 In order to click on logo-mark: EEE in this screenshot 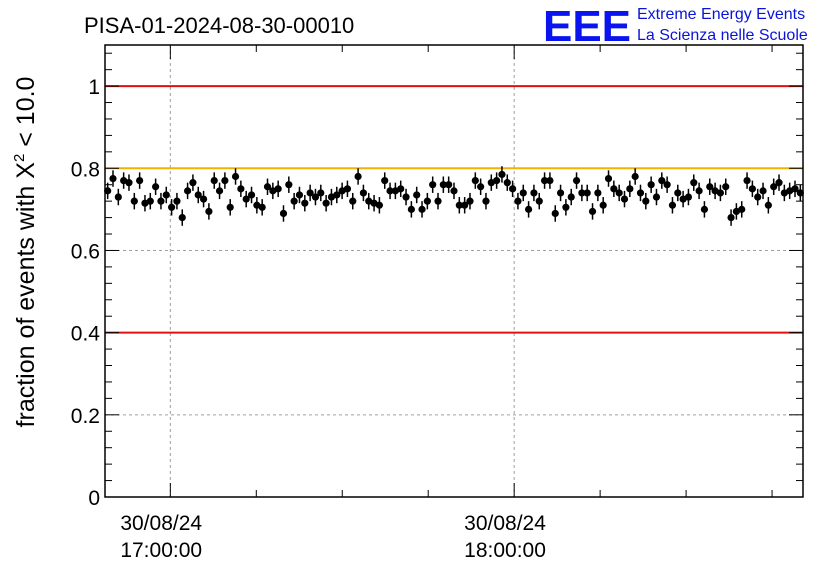, I will do `click(587, 26)`.